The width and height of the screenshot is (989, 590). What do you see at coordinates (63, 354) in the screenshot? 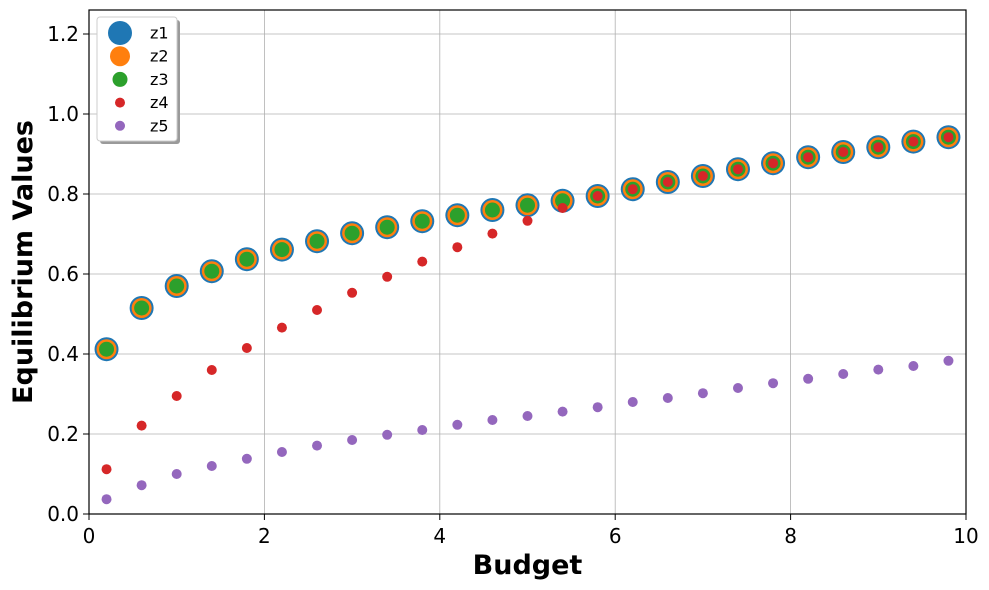
I see `y-tick-label: 0.4` at bounding box center [63, 354].